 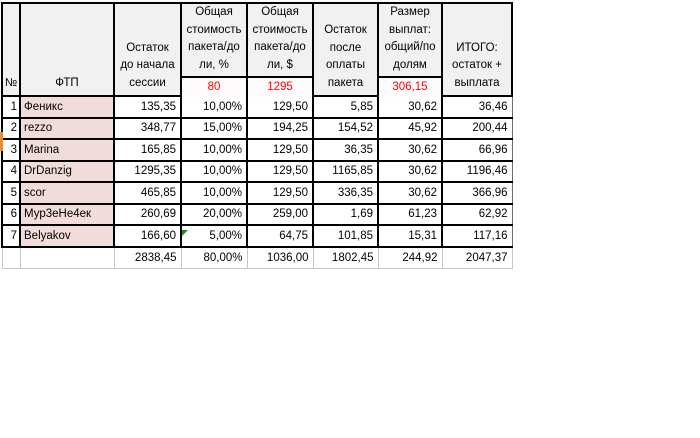 What do you see at coordinates (11, 107) in the screenshot?
I see `cell-num: 1` at bounding box center [11, 107].